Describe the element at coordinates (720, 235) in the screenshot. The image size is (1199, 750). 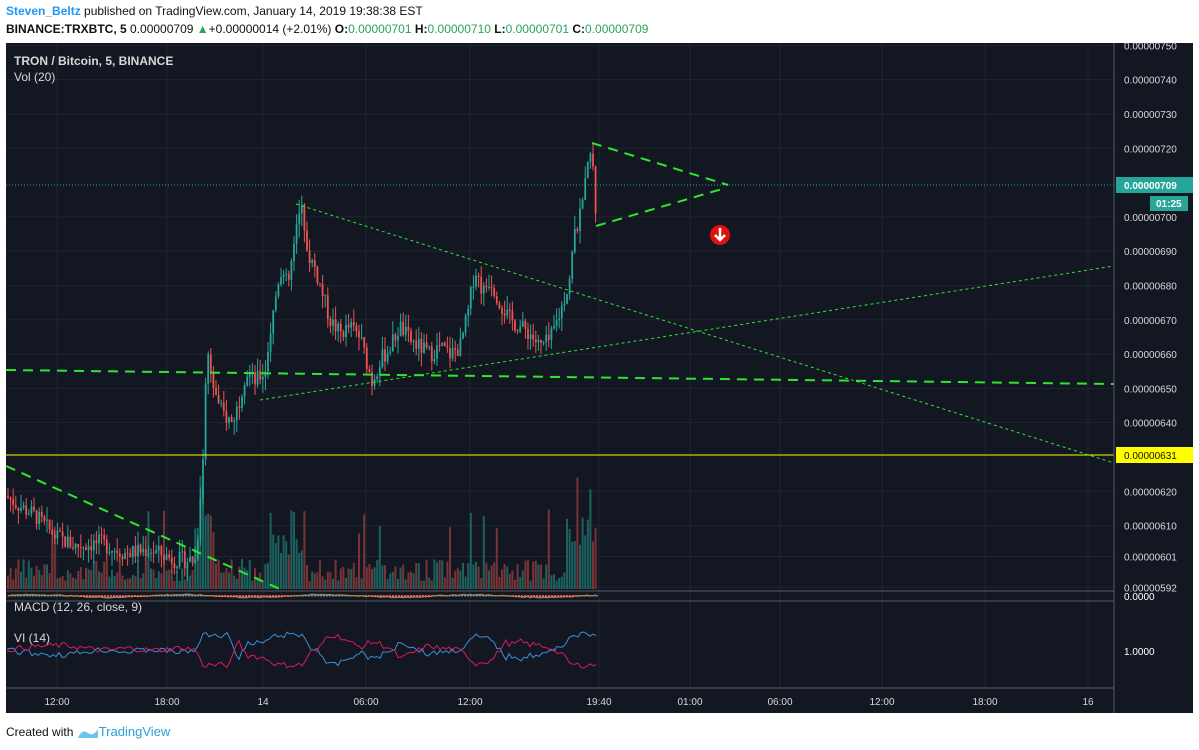
I see `sell-marker` at that location.